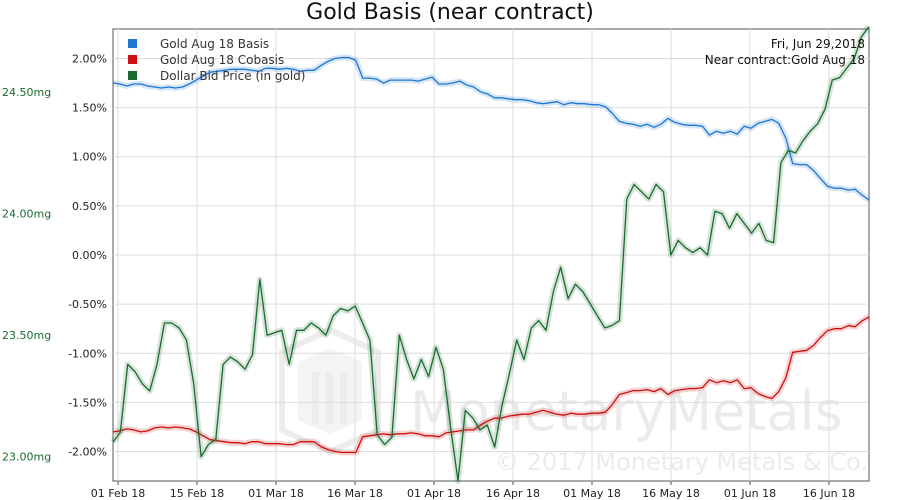 This screenshot has width=900, height=500. What do you see at coordinates (87, 402) in the screenshot?
I see `y-right-tick-label: -1.50%` at bounding box center [87, 402].